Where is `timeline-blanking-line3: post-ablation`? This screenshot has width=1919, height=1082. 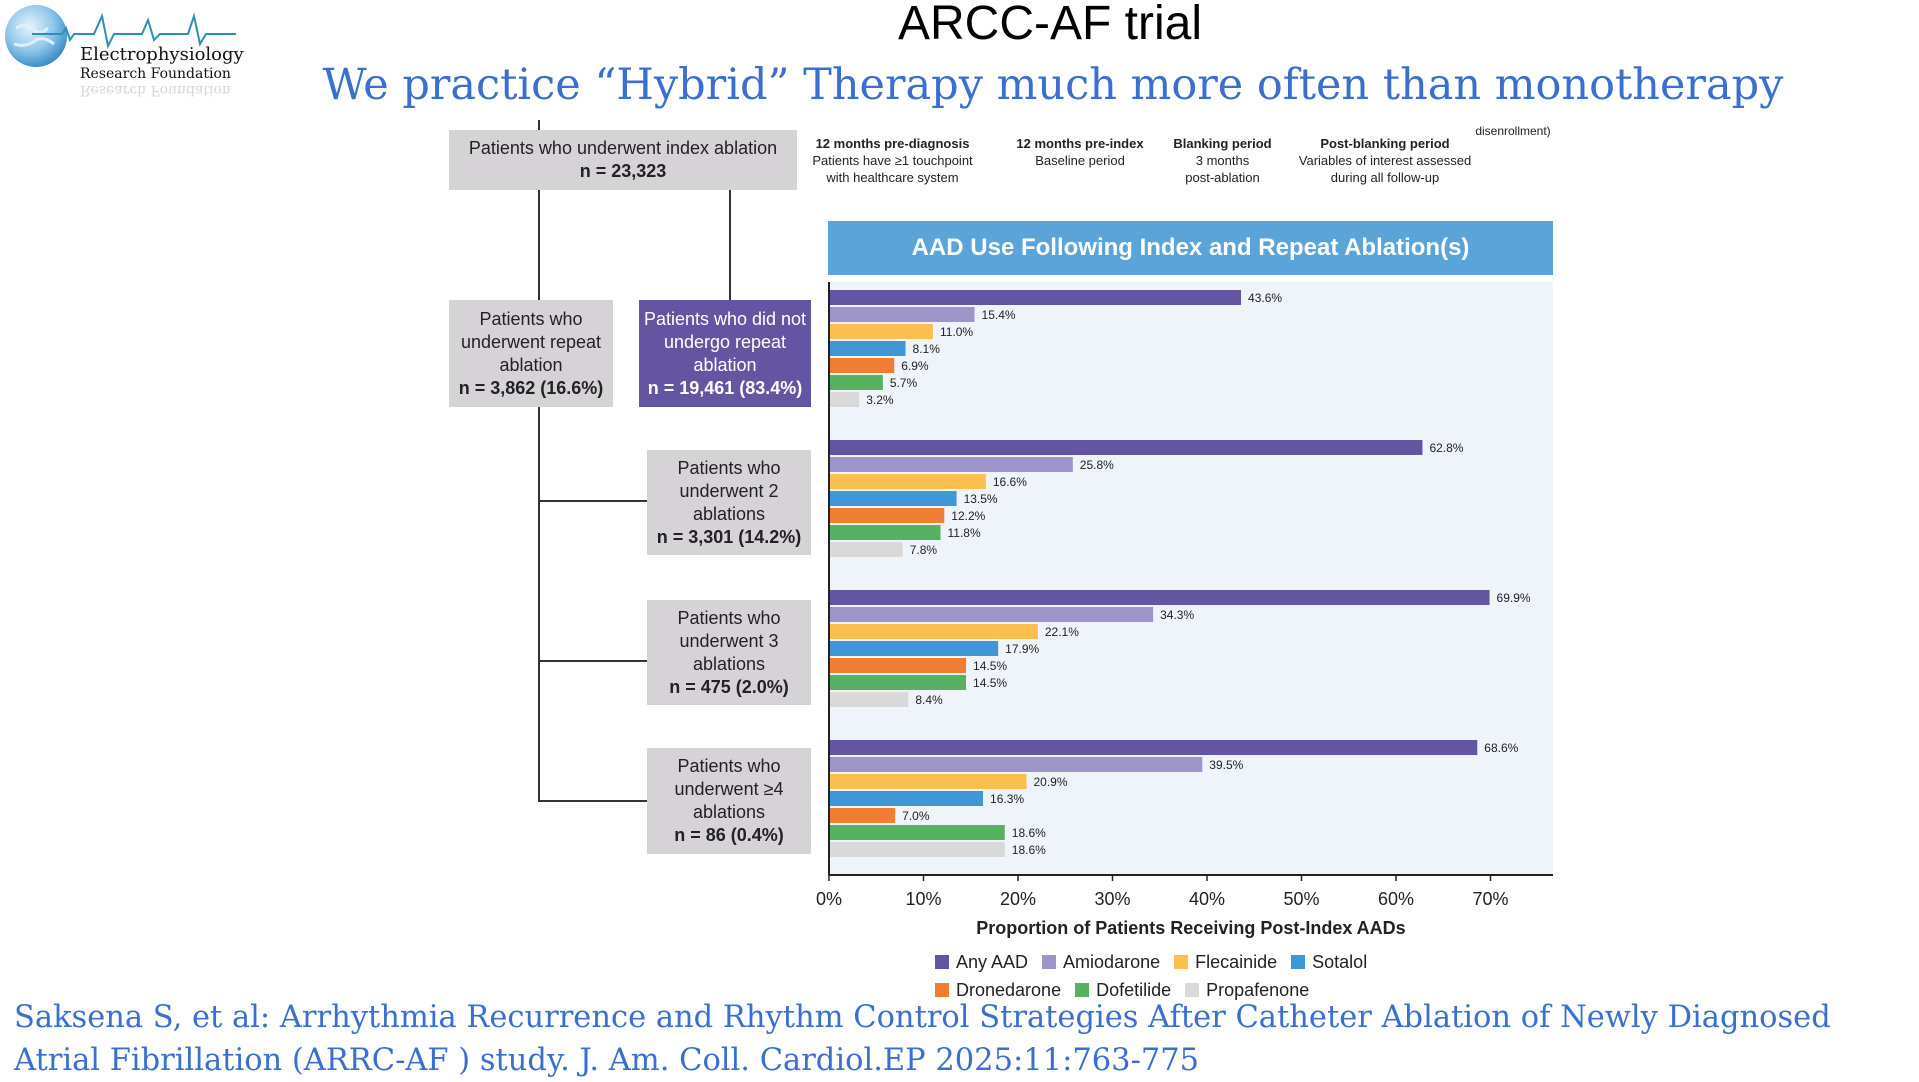 timeline-blanking-line3: post-ablation is located at coordinates (1222, 177).